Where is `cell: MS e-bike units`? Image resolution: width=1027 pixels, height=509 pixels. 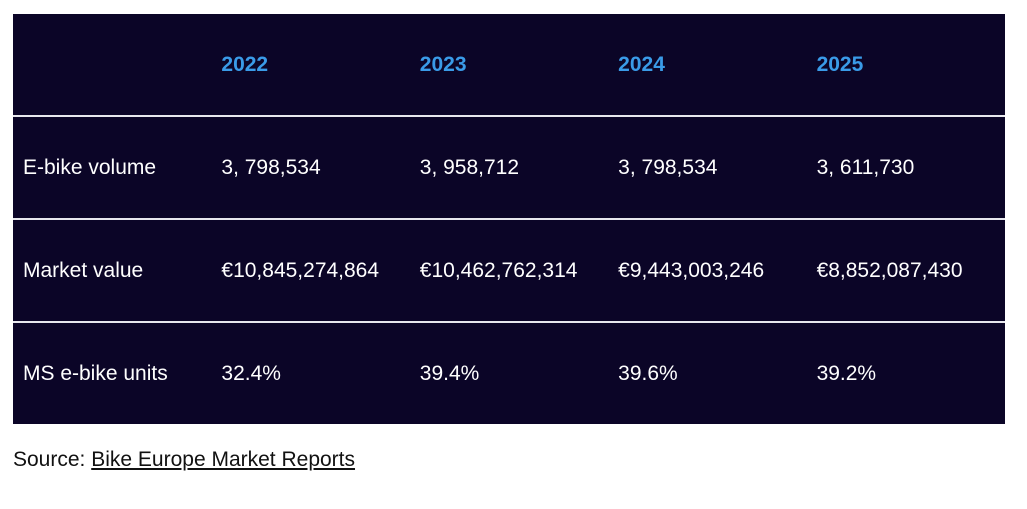
cell: MS e-bike units is located at coordinates (112, 372).